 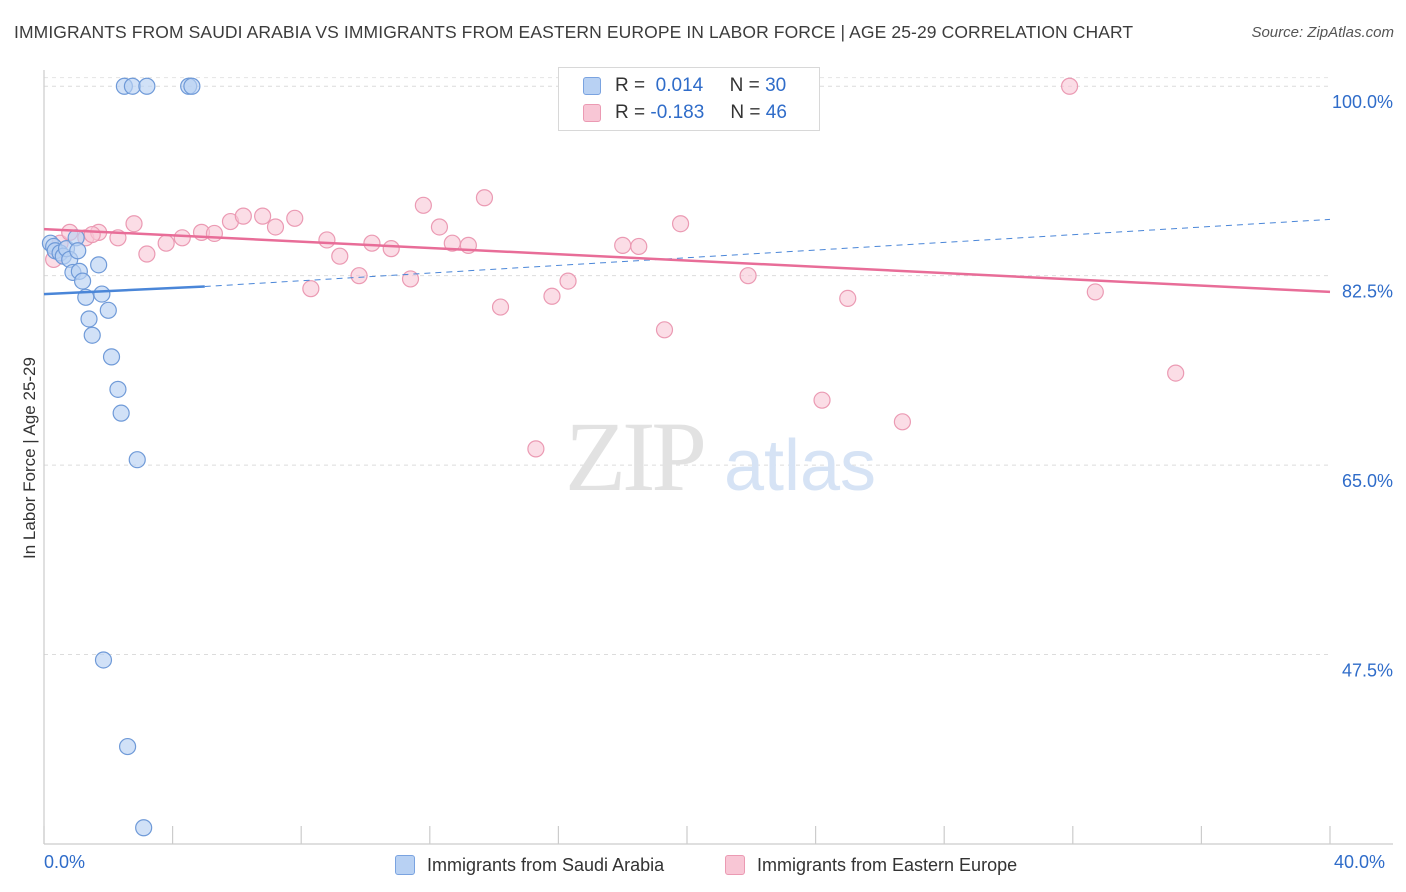 I want to click on x-tick-label-max: 40.0%, so click(x=1360, y=862).